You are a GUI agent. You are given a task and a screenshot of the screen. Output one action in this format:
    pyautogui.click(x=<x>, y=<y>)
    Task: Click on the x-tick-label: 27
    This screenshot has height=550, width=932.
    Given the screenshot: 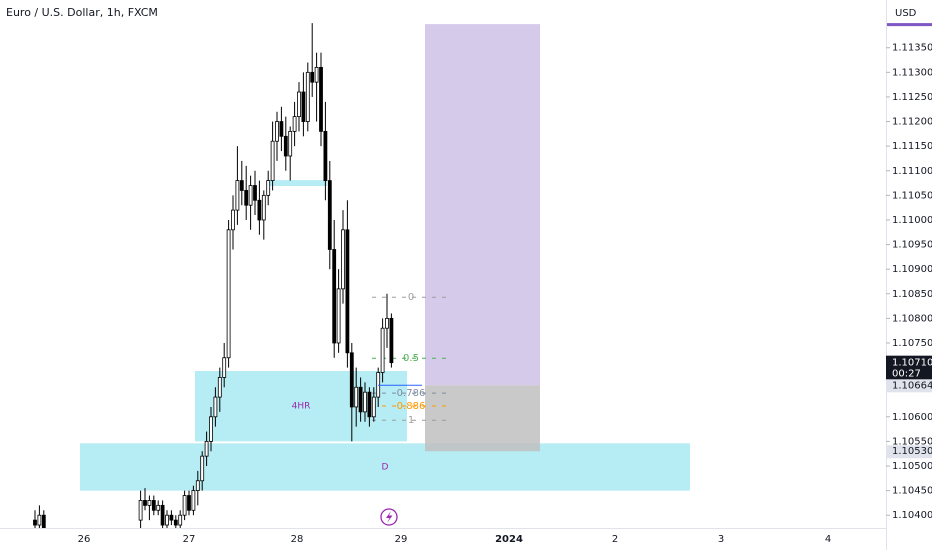 What is the action you would take?
    pyautogui.click(x=189, y=539)
    